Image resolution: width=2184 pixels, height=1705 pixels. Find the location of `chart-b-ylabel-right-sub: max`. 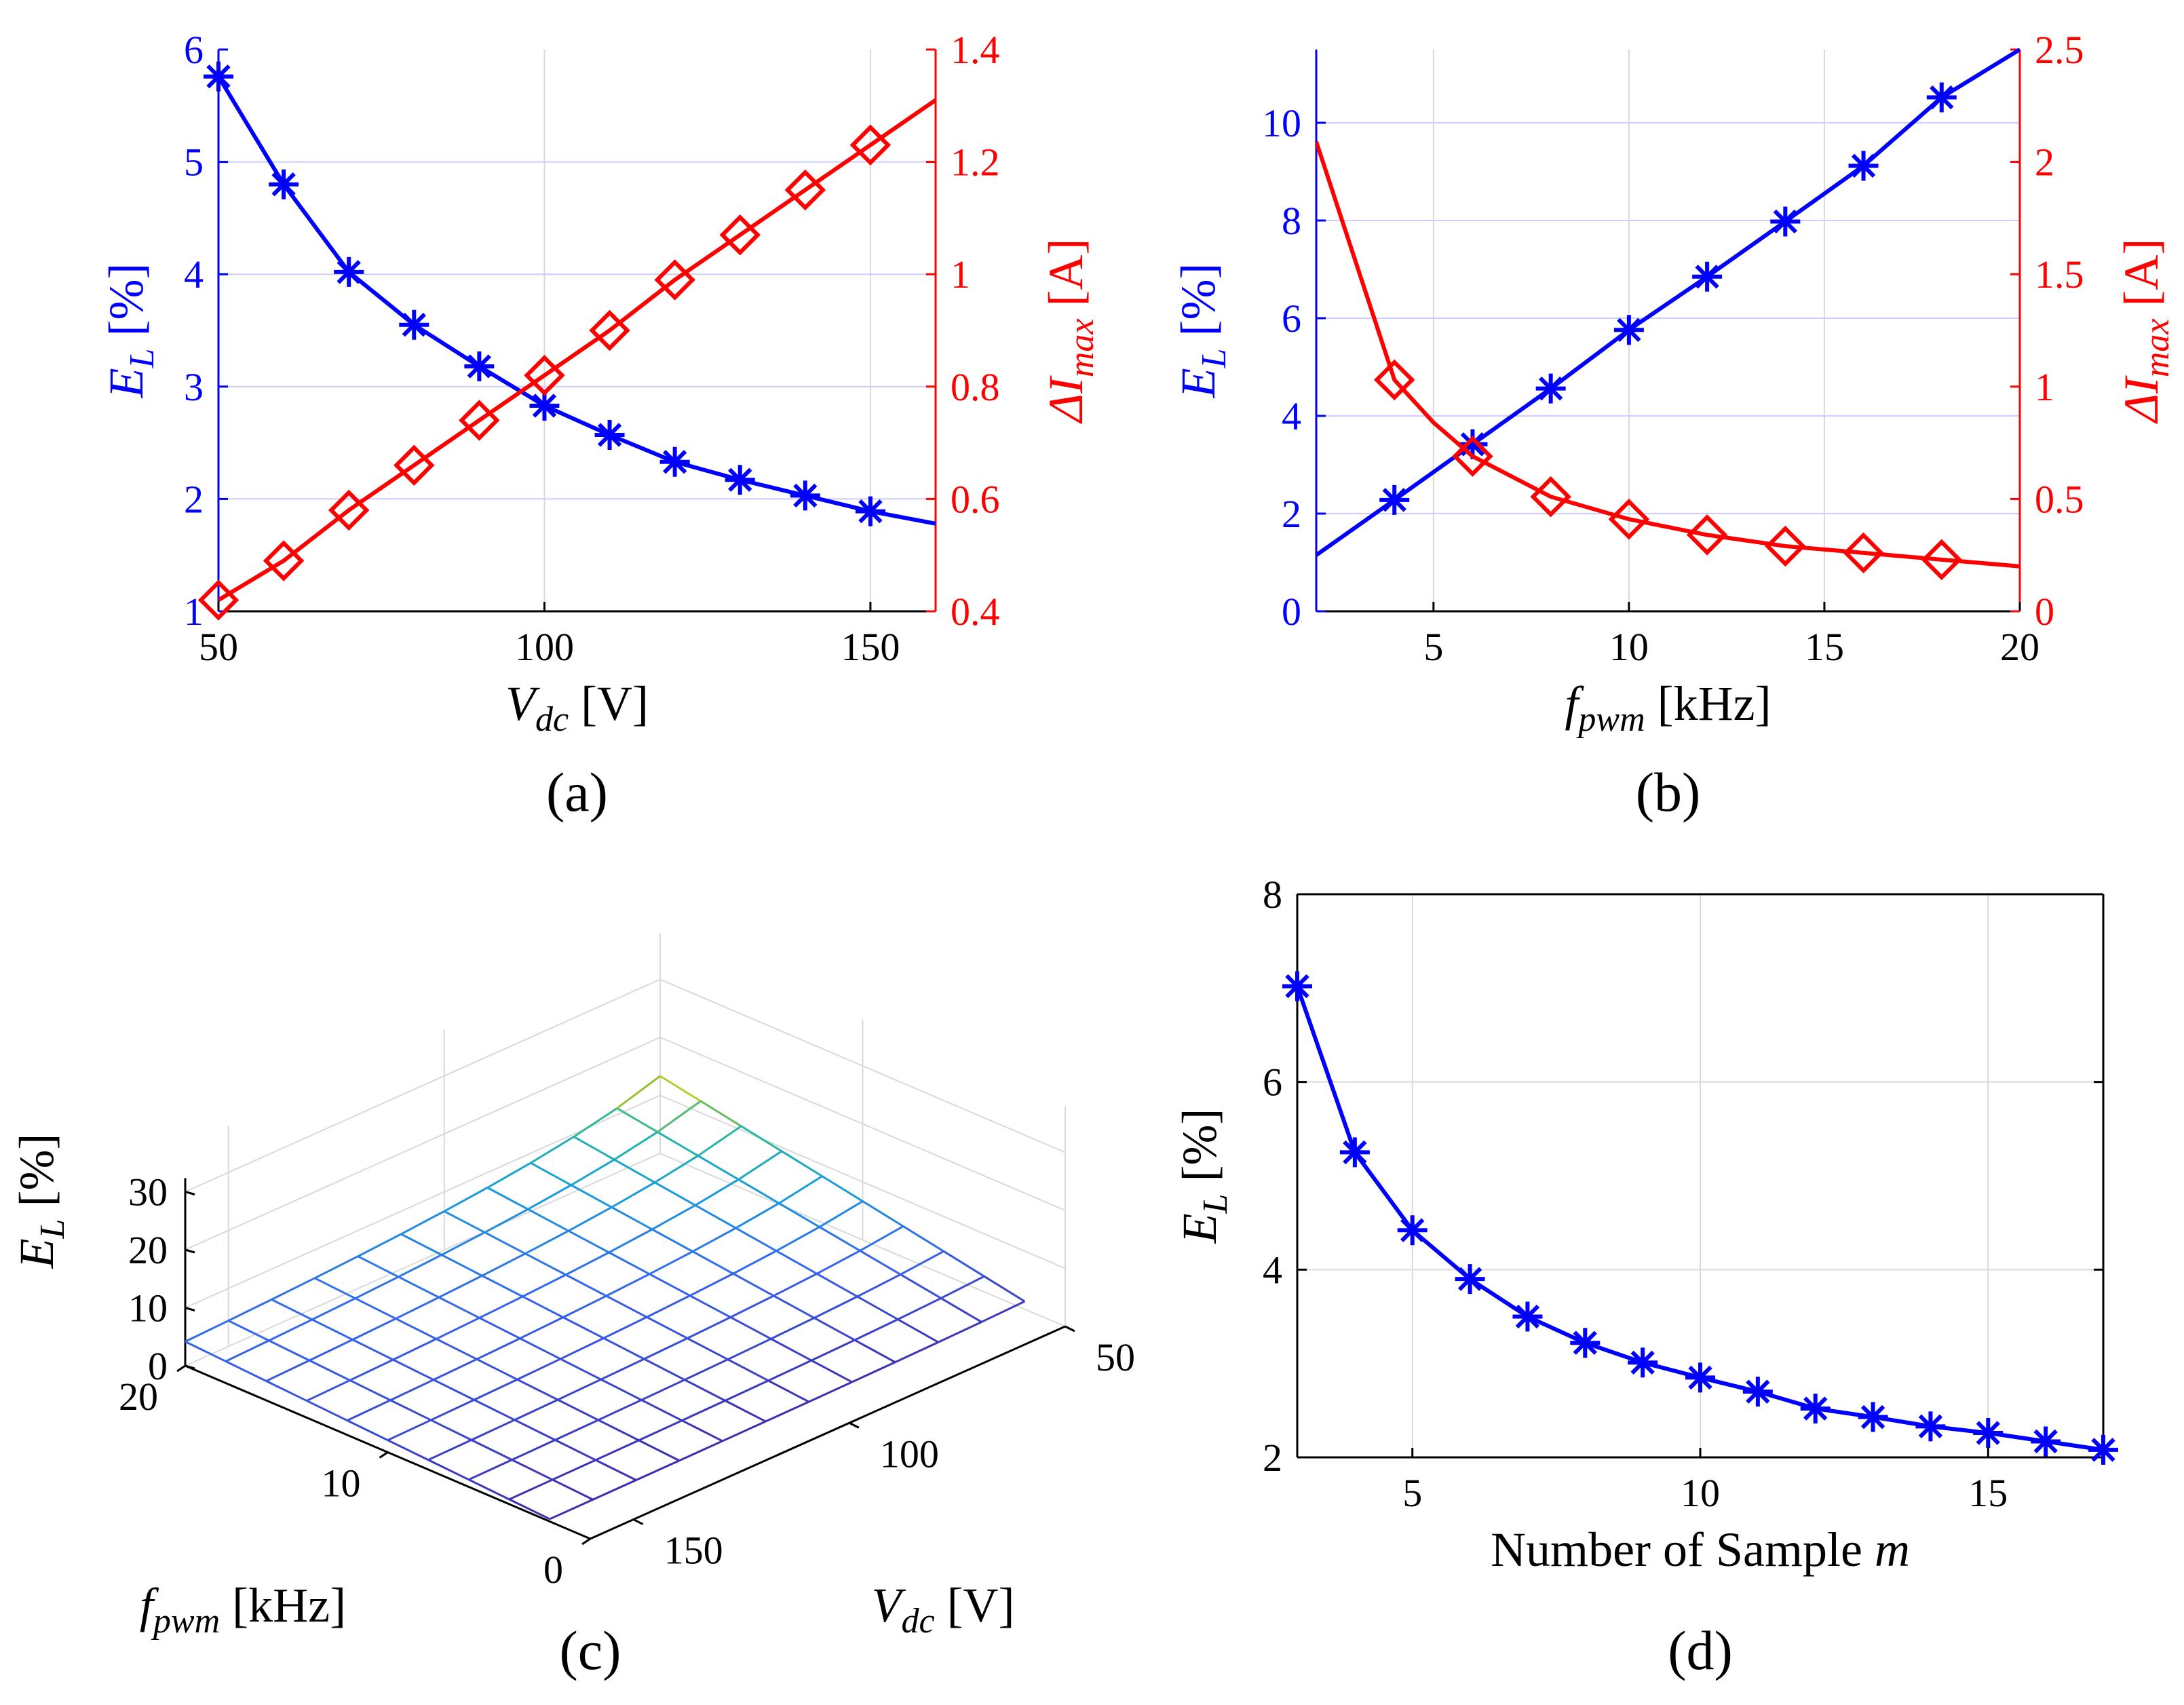

chart-b-ylabel-right-sub: max is located at coordinates (2157, 348).